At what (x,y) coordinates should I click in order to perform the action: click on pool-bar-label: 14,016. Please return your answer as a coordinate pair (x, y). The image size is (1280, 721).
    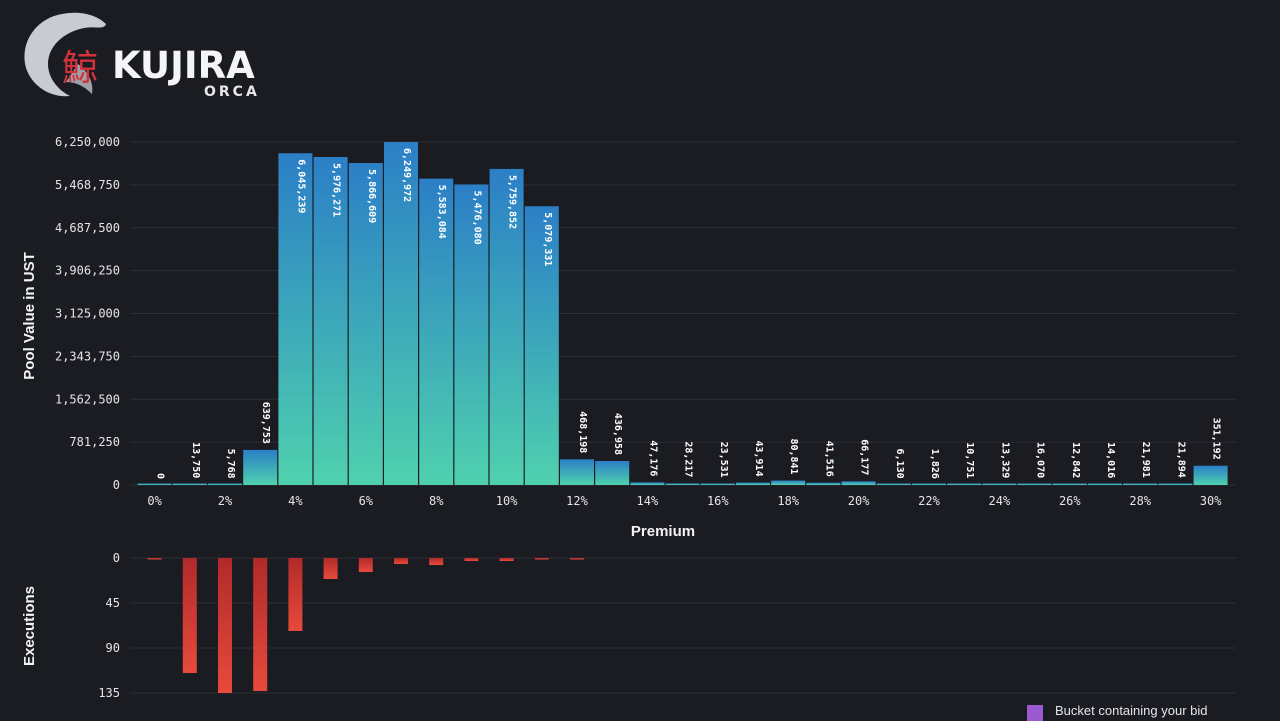
    Looking at the image, I should click on (1110, 460).